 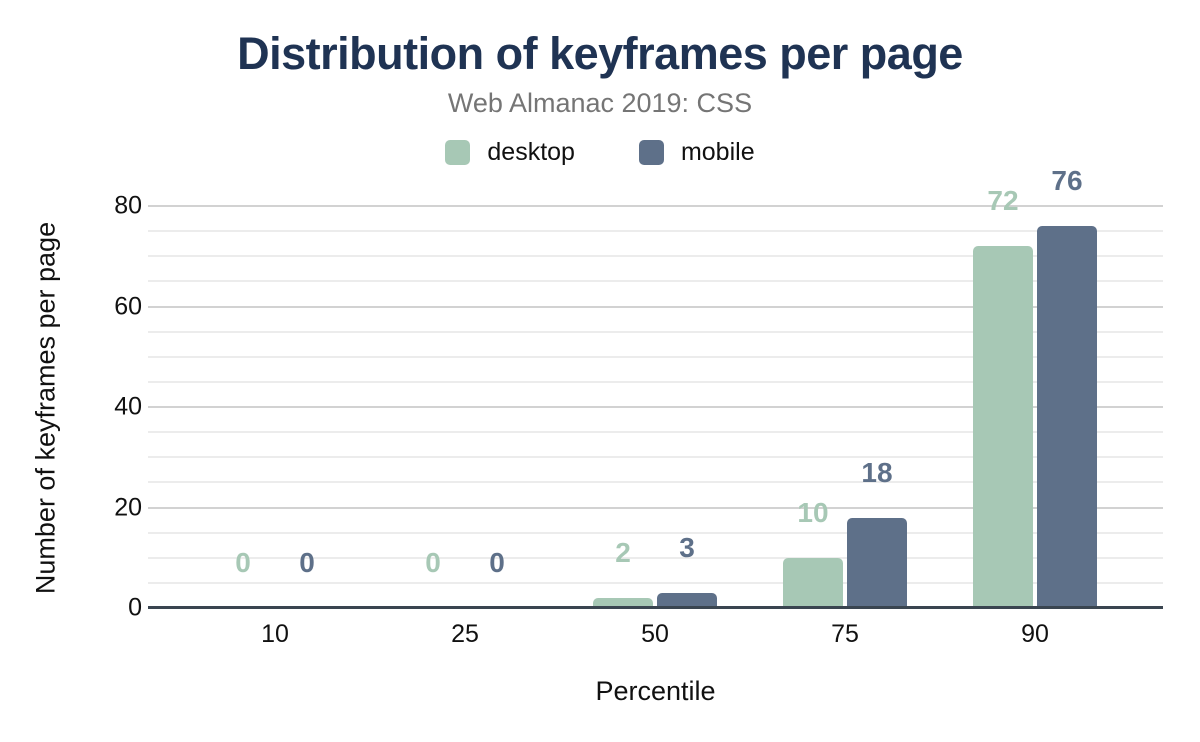 What do you see at coordinates (531, 152) in the screenshot?
I see `legend-label-desktop: desktop` at bounding box center [531, 152].